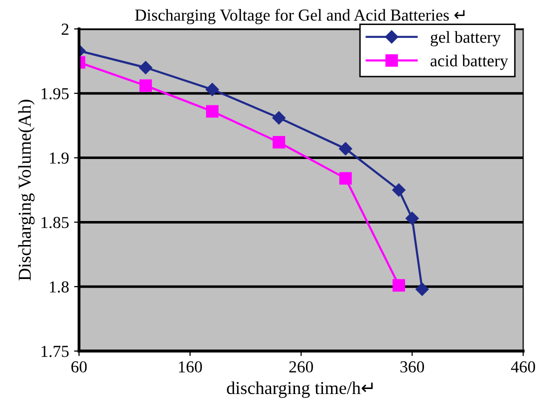 The height and width of the screenshot is (413, 545). Describe the element at coordinates (26, 190) in the screenshot. I see `y-axis-title: Discharging Volume(Ah)` at that location.